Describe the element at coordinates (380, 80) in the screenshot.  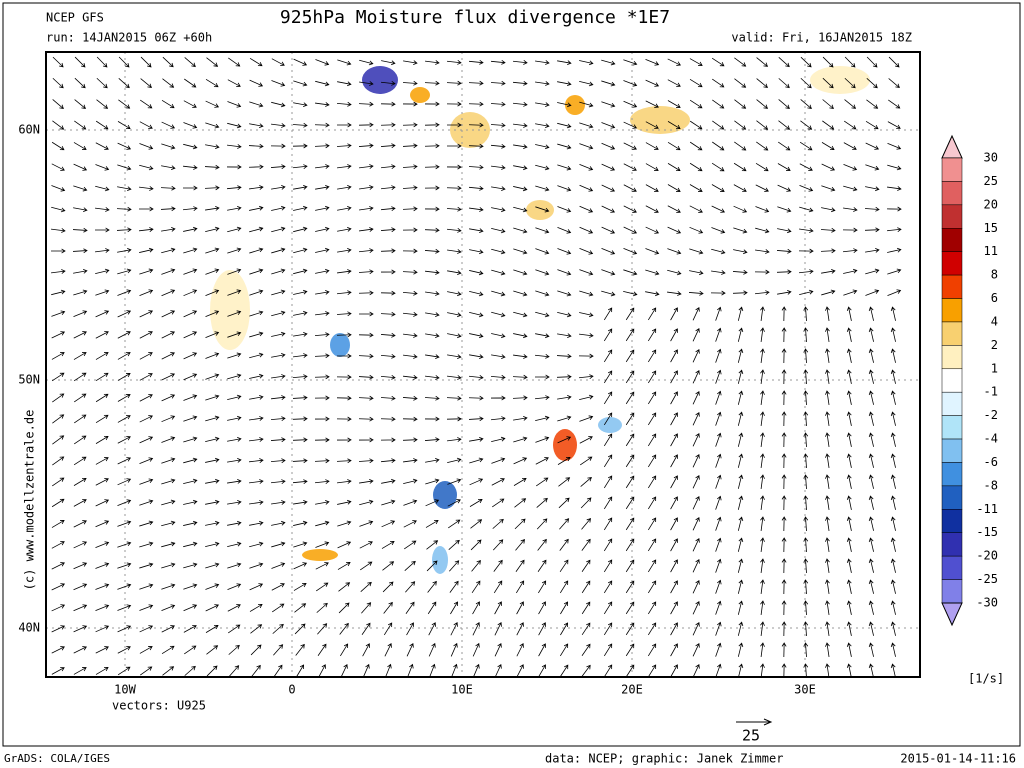
I see `field-blob` at that location.